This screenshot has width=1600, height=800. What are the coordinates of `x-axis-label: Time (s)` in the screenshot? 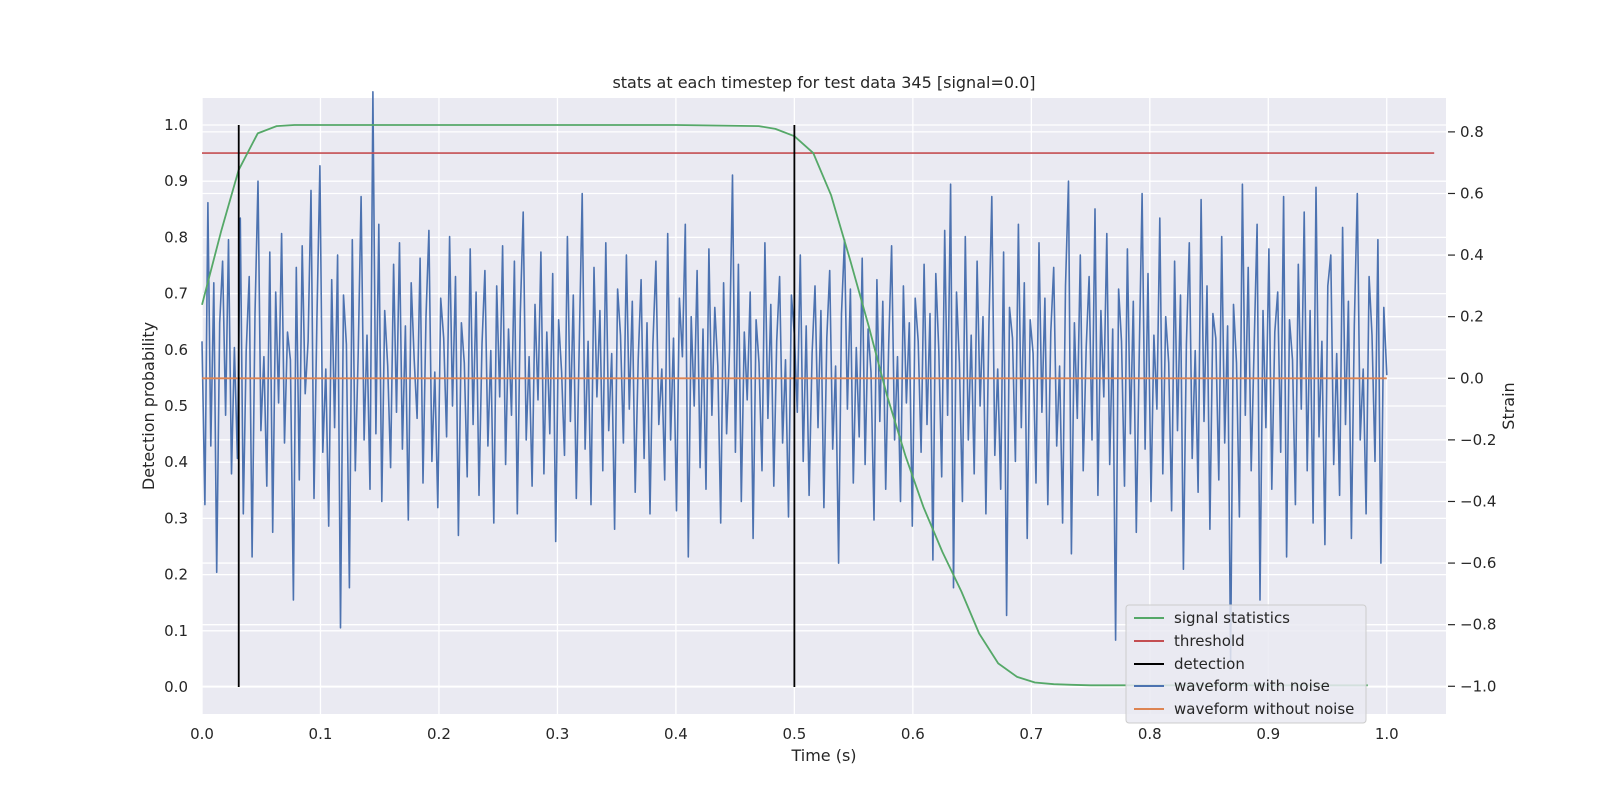 It's located at (823, 755).